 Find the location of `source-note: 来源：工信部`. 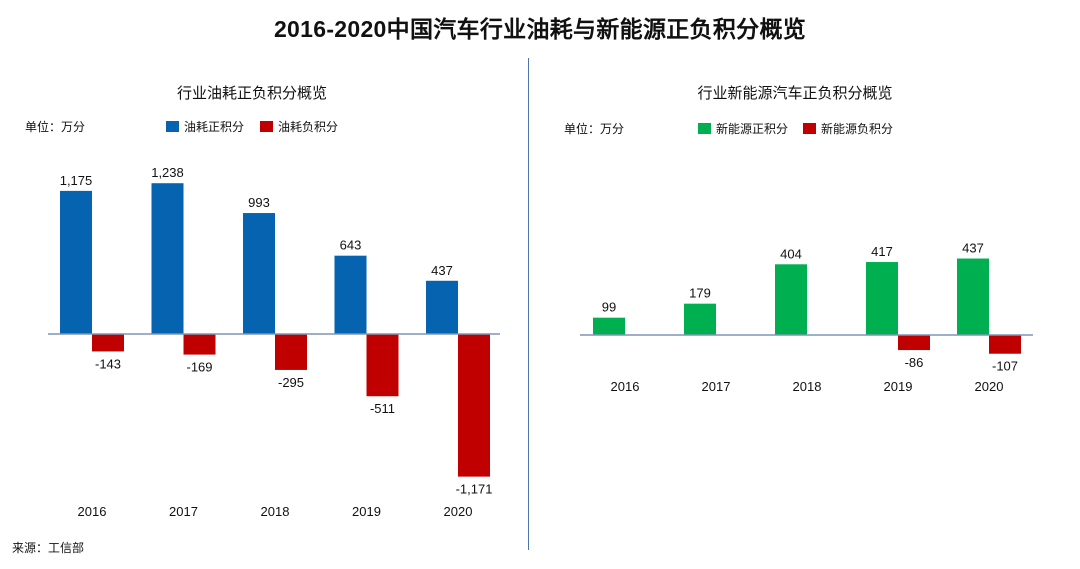

source-note: 来源：工信部 is located at coordinates (48, 548).